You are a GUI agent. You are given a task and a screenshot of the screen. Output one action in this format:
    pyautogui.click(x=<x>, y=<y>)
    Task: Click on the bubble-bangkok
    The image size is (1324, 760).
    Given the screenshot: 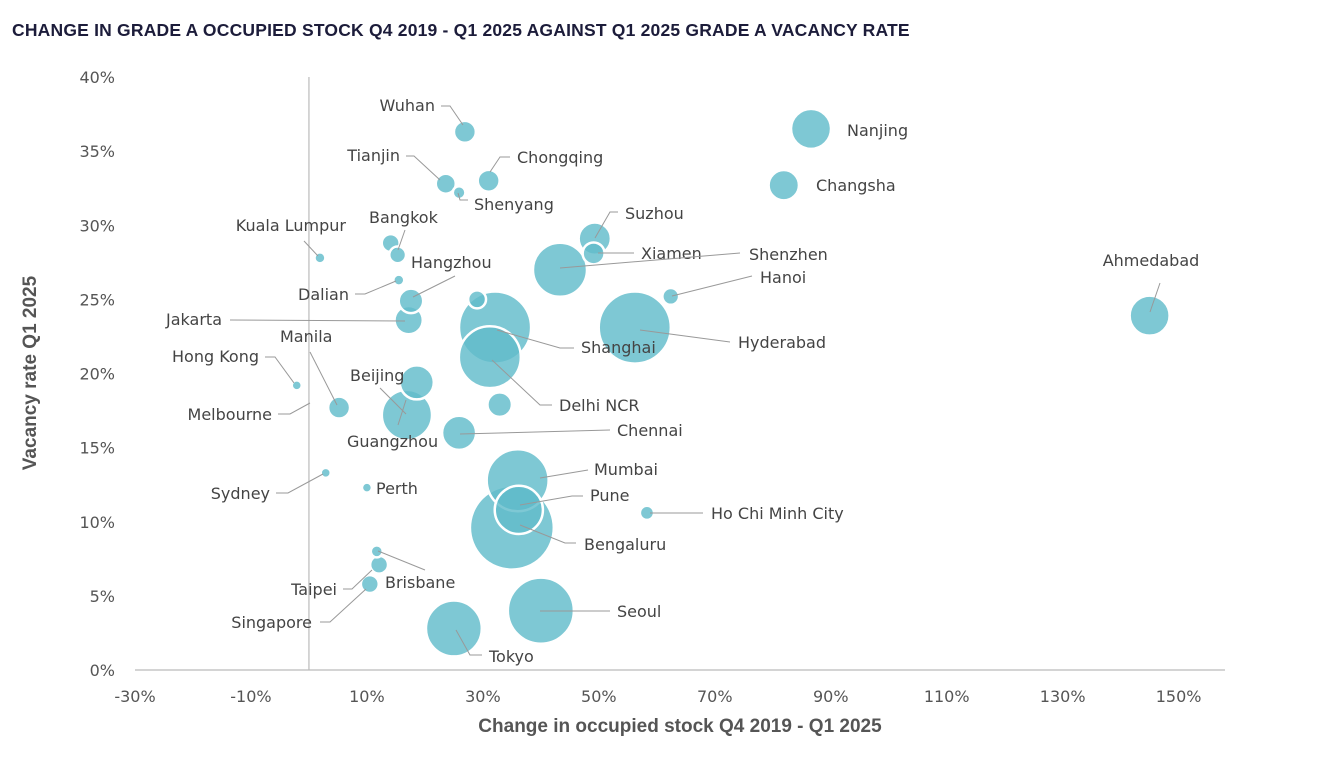 What is the action you would take?
    pyautogui.click(x=398, y=255)
    